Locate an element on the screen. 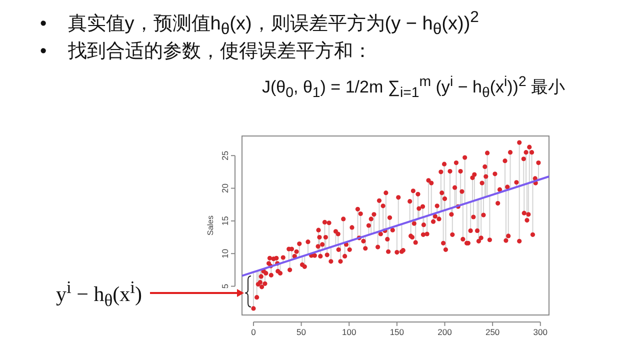 This screenshot has height=342, width=641. y-axis-title: Sales is located at coordinates (210, 225).